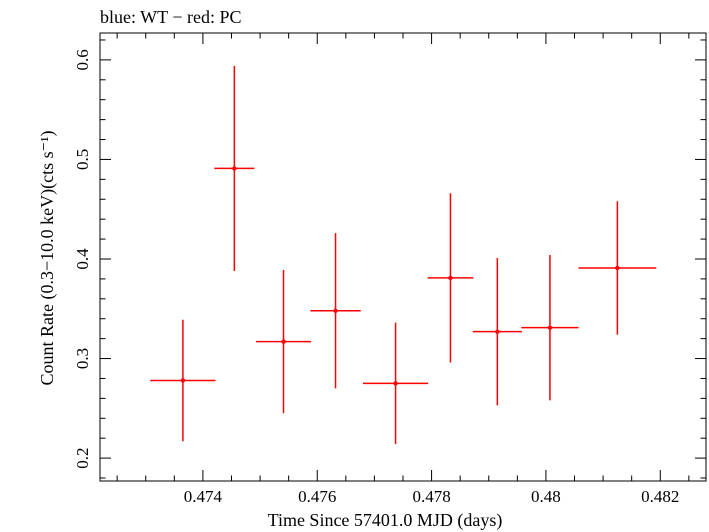 The height and width of the screenshot is (532, 709). Describe the element at coordinates (82, 259) in the screenshot. I see `y-tick-label: 0.4` at that location.